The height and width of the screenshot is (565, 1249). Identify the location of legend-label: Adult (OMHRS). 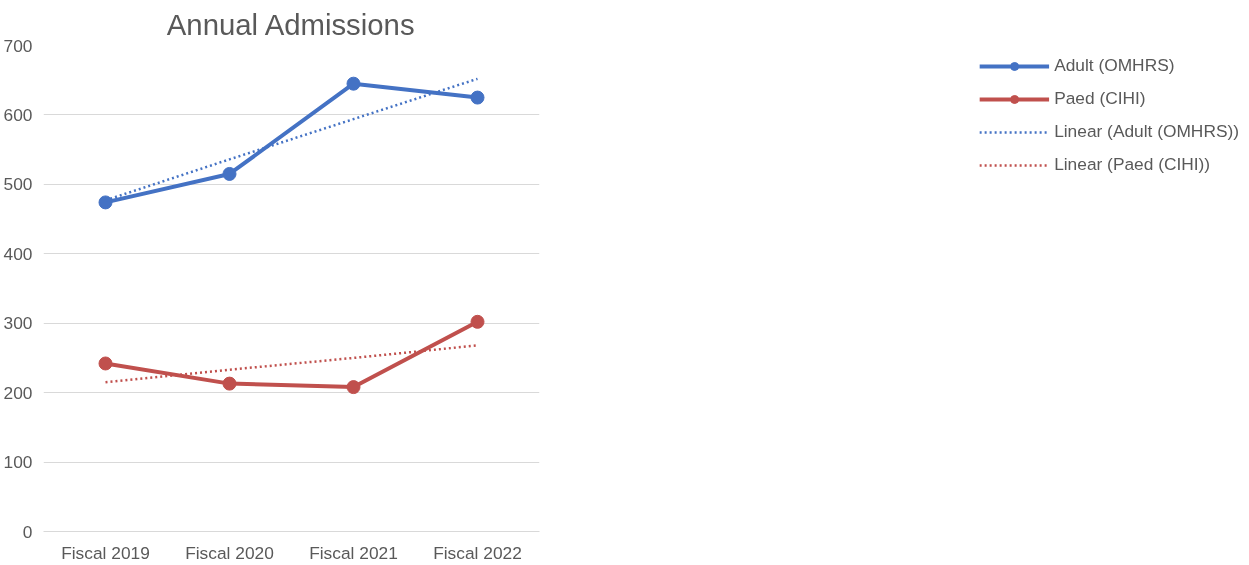
(1114, 65).